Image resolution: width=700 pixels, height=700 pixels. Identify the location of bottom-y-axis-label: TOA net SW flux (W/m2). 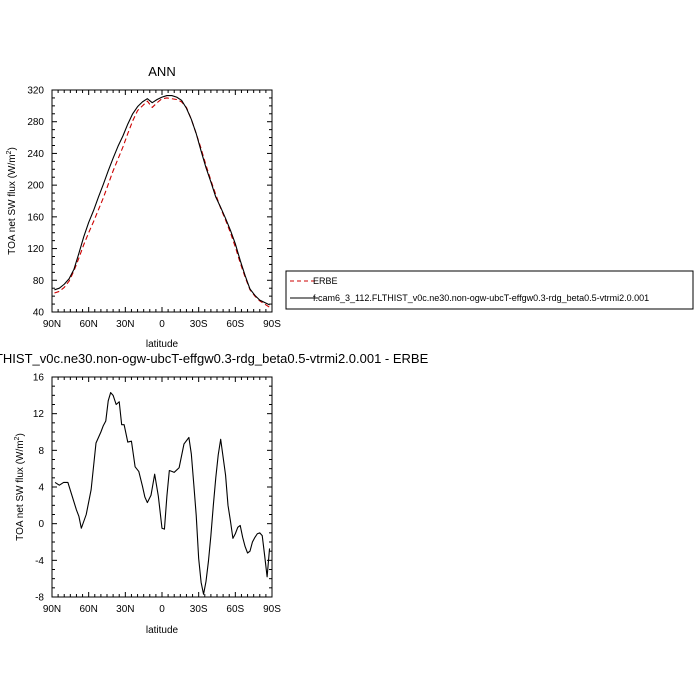
(20, 487).